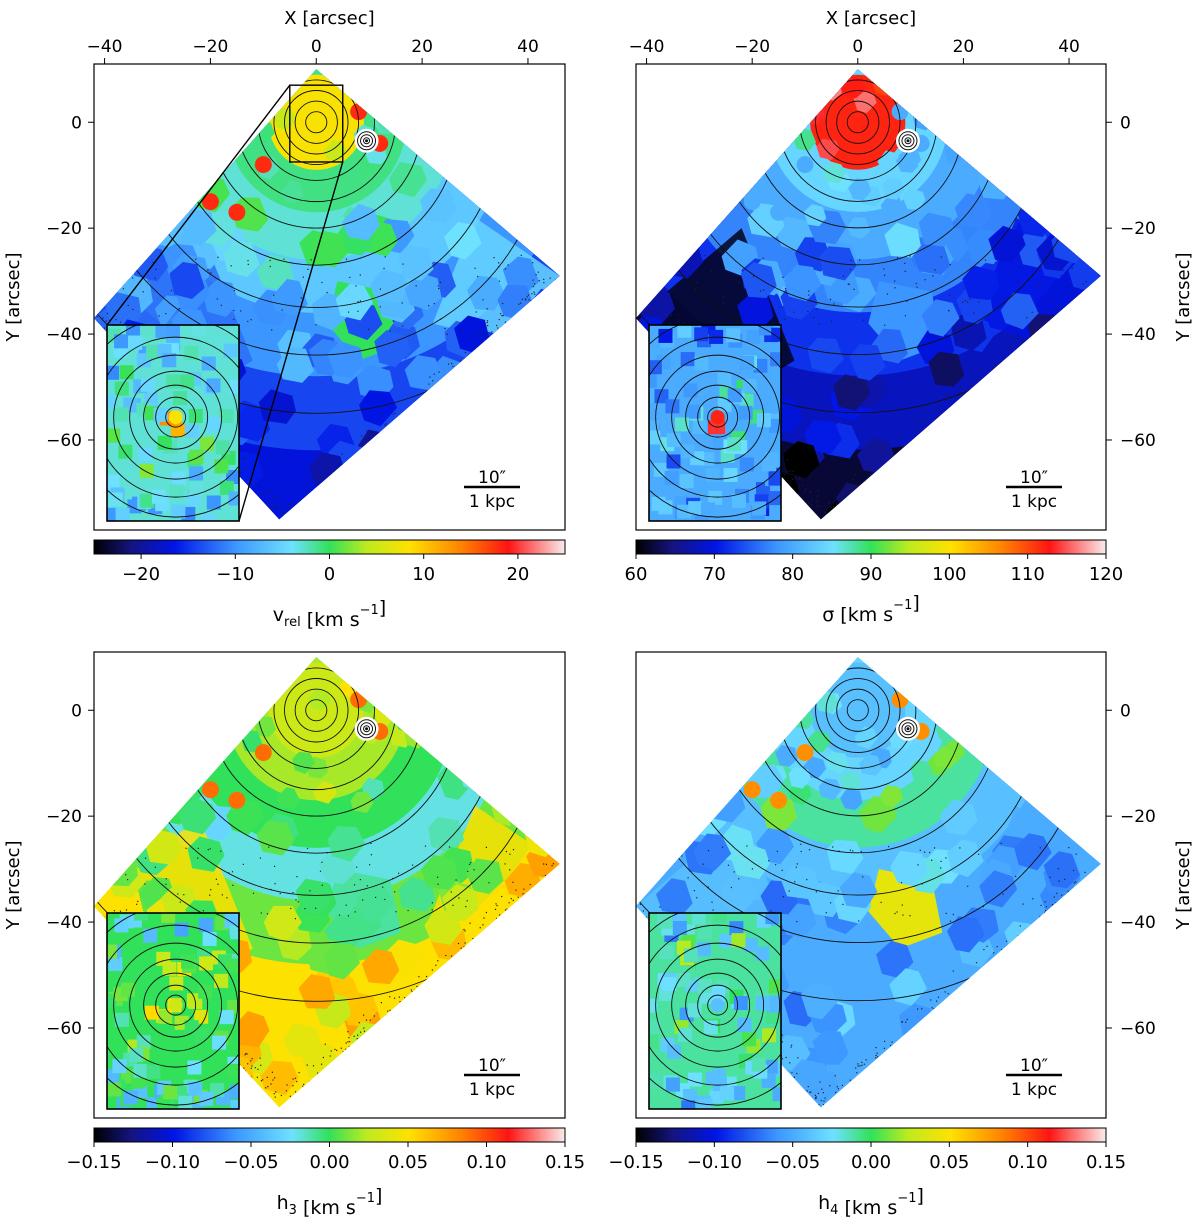  What do you see at coordinates (263, 165) in the screenshot?
I see `outlier-bin` at bounding box center [263, 165].